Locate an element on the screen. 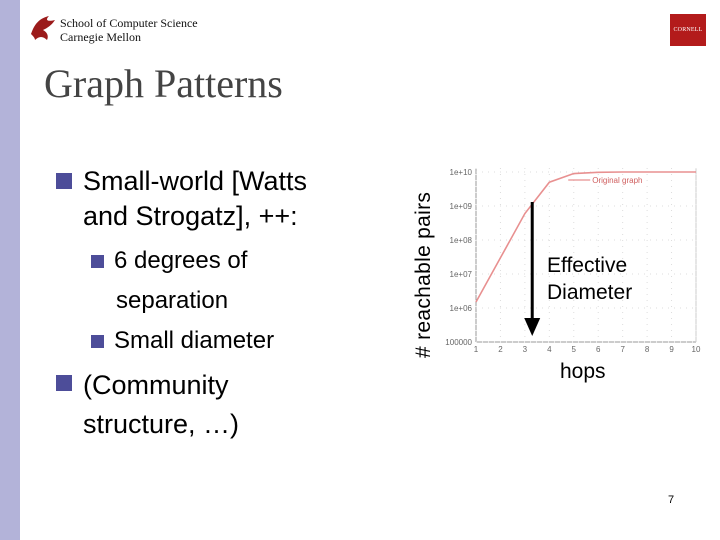  y-tick-label: 100000 is located at coordinates (458, 342).